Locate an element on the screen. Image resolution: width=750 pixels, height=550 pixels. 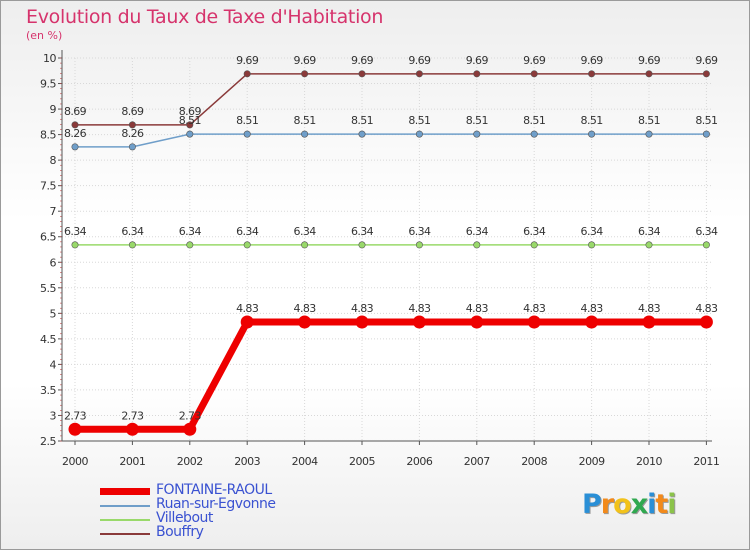
y-tick-label: 5 is located at coordinates (53, 313).